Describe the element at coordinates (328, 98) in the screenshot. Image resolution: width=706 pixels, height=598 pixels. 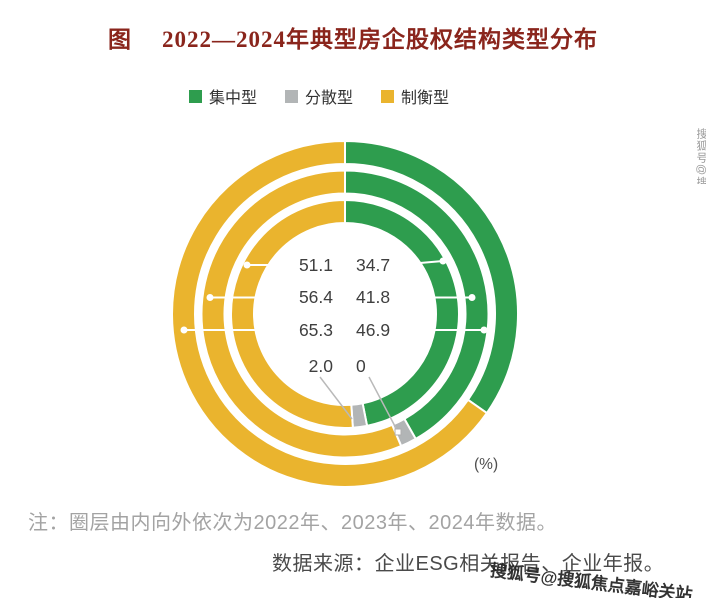
I see `legend-label: 分散型` at that location.